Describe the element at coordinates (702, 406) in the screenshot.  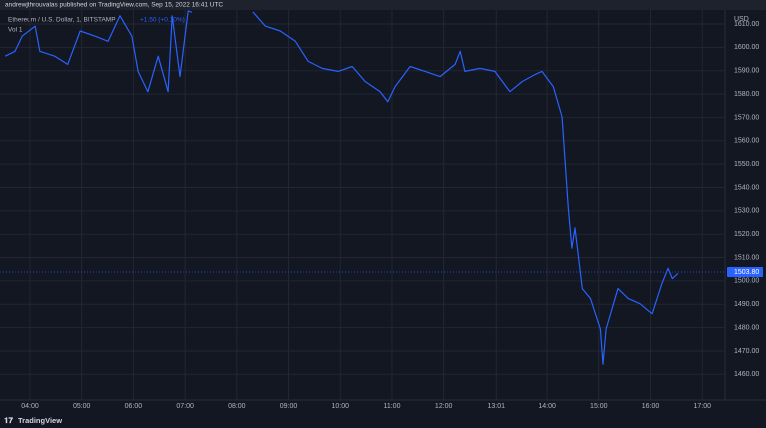
I see `x-tick-label: 17:00` at that location.